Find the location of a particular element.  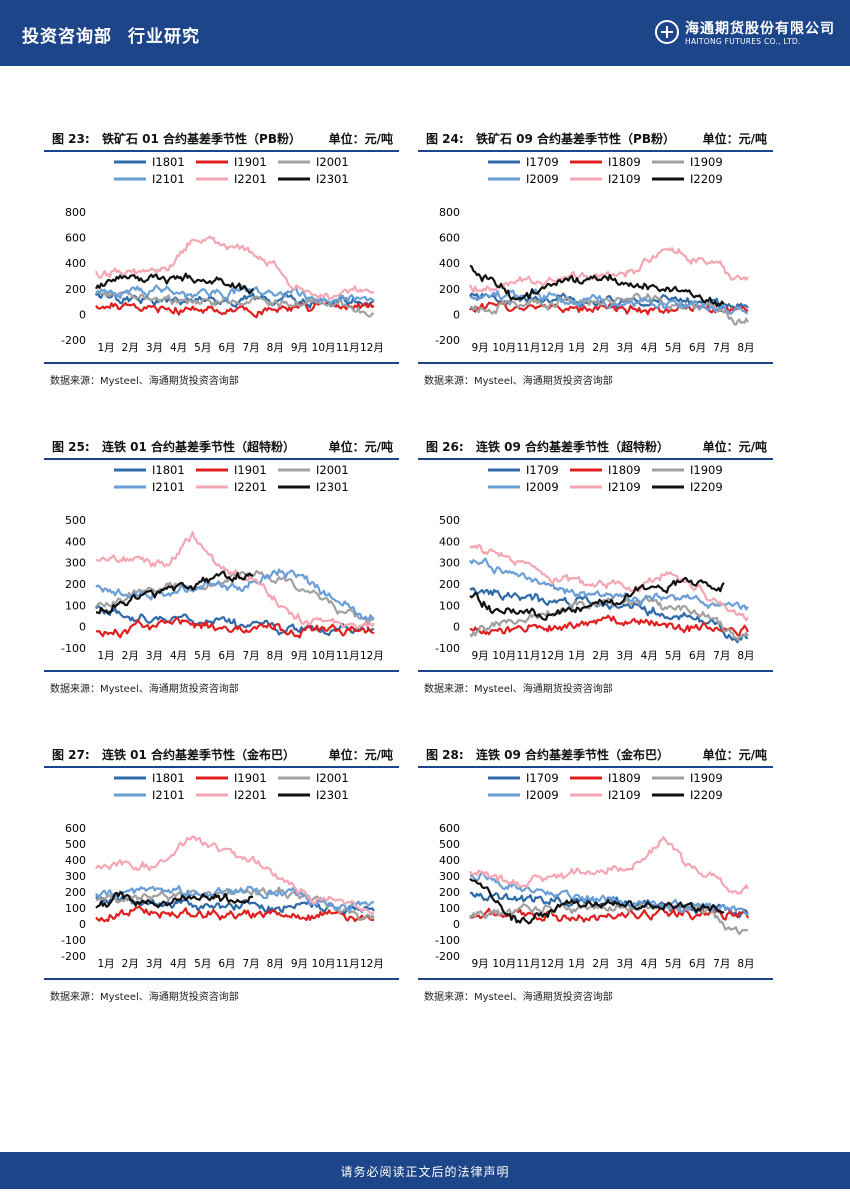

figure-number: 图 27: is located at coordinates (71, 755).